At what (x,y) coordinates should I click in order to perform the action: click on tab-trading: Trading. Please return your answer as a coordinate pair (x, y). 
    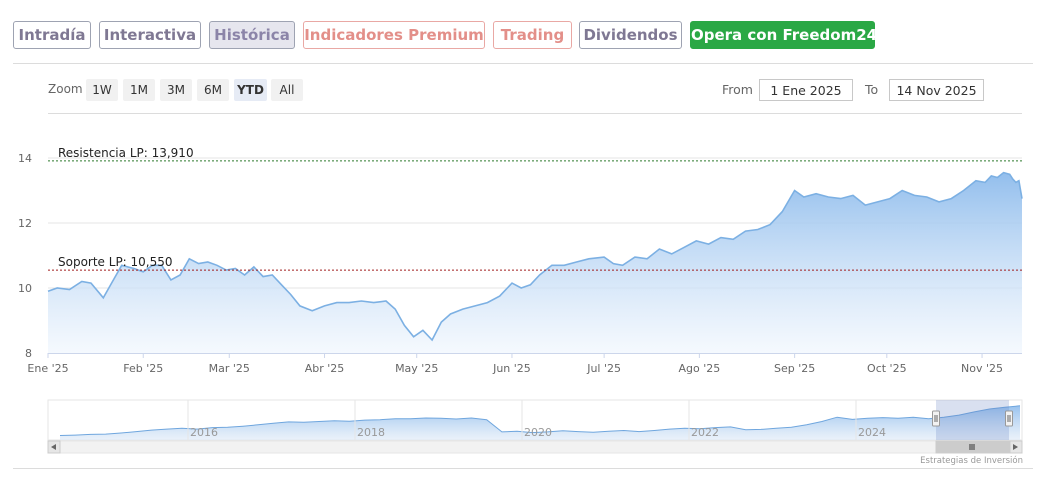
    Looking at the image, I should click on (532, 35).